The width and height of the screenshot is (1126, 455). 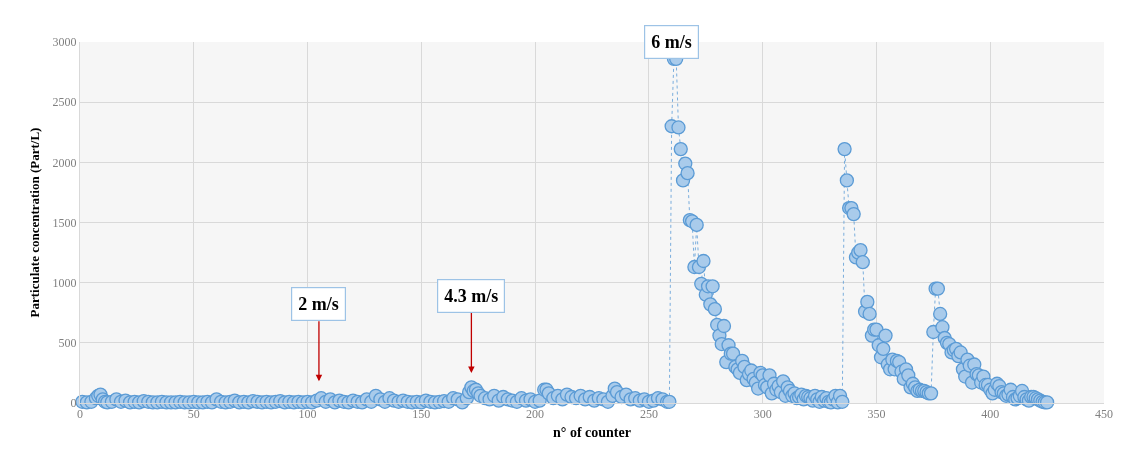 I want to click on y-tick-label: 500, so click(x=67, y=343).